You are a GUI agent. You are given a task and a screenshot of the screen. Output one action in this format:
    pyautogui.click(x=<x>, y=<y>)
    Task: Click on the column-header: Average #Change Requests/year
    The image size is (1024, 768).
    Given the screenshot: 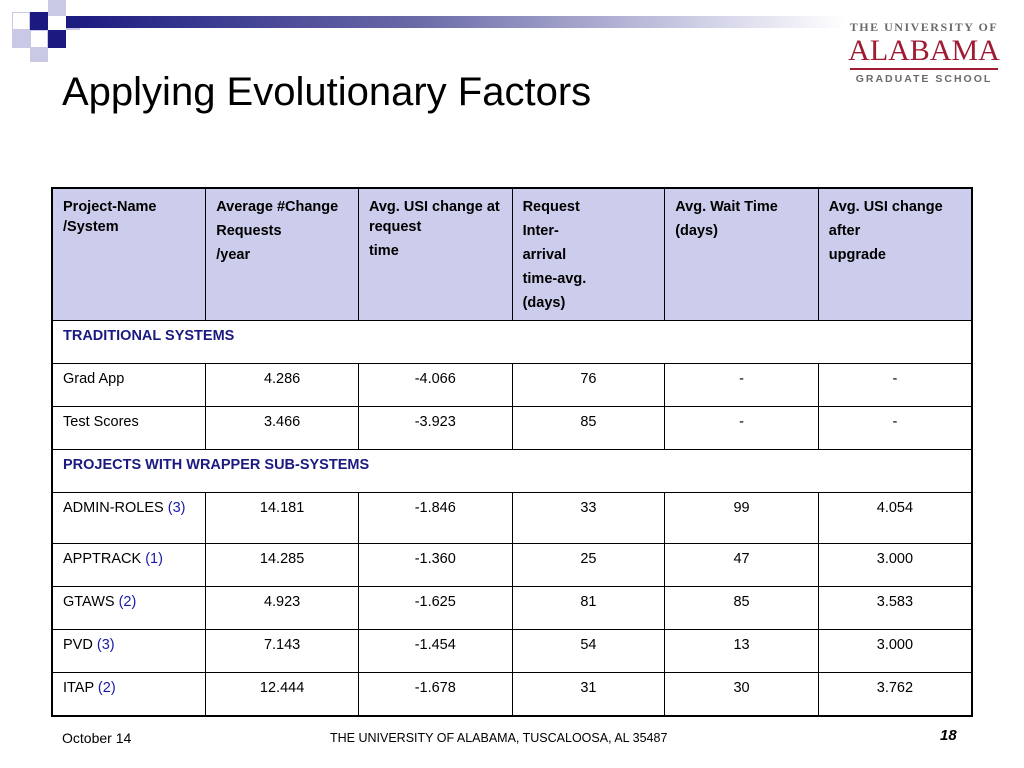 What is the action you would take?
    pyautogui.click(x=282, y=254)
    